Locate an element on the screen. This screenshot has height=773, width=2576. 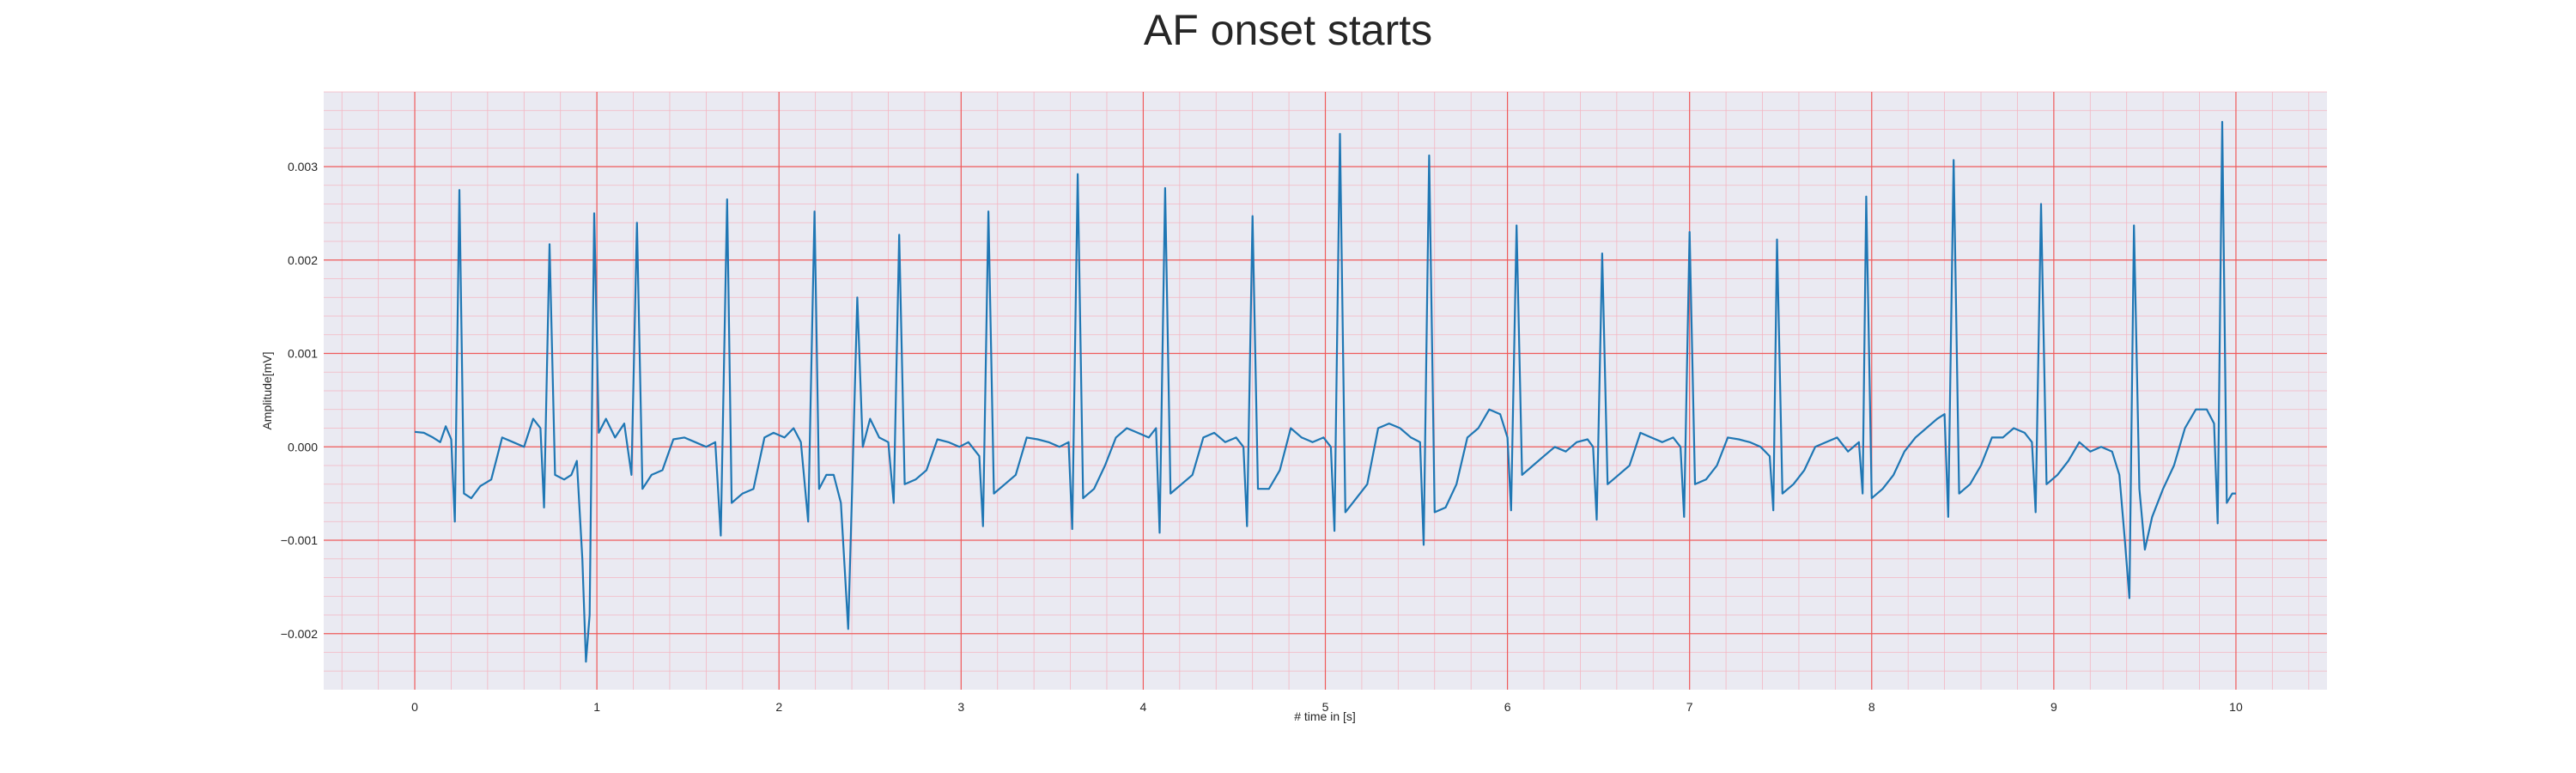
y-tick-label: −0.001 is located at coordinates (300, 540).